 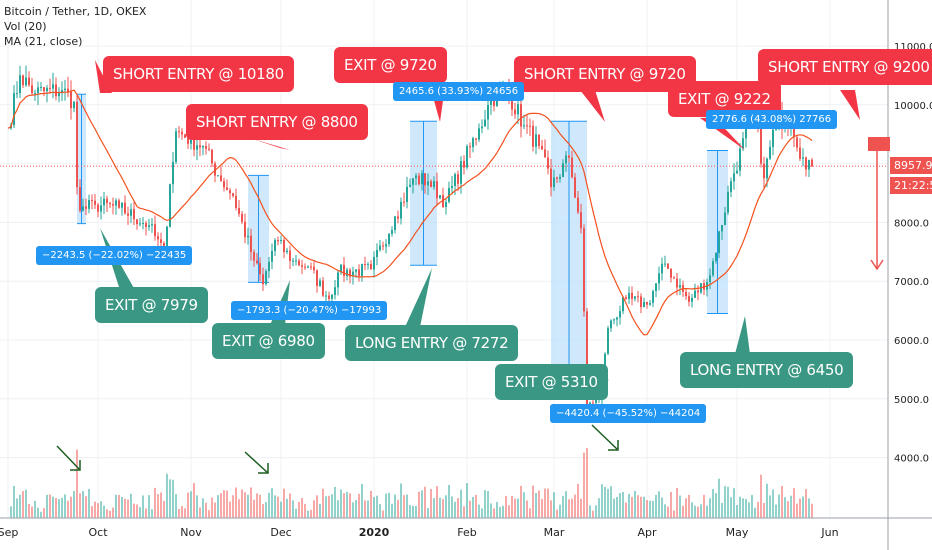 I want to click on callout-exit-6980: EXIT @ 6980, so click(x=268, y=341).